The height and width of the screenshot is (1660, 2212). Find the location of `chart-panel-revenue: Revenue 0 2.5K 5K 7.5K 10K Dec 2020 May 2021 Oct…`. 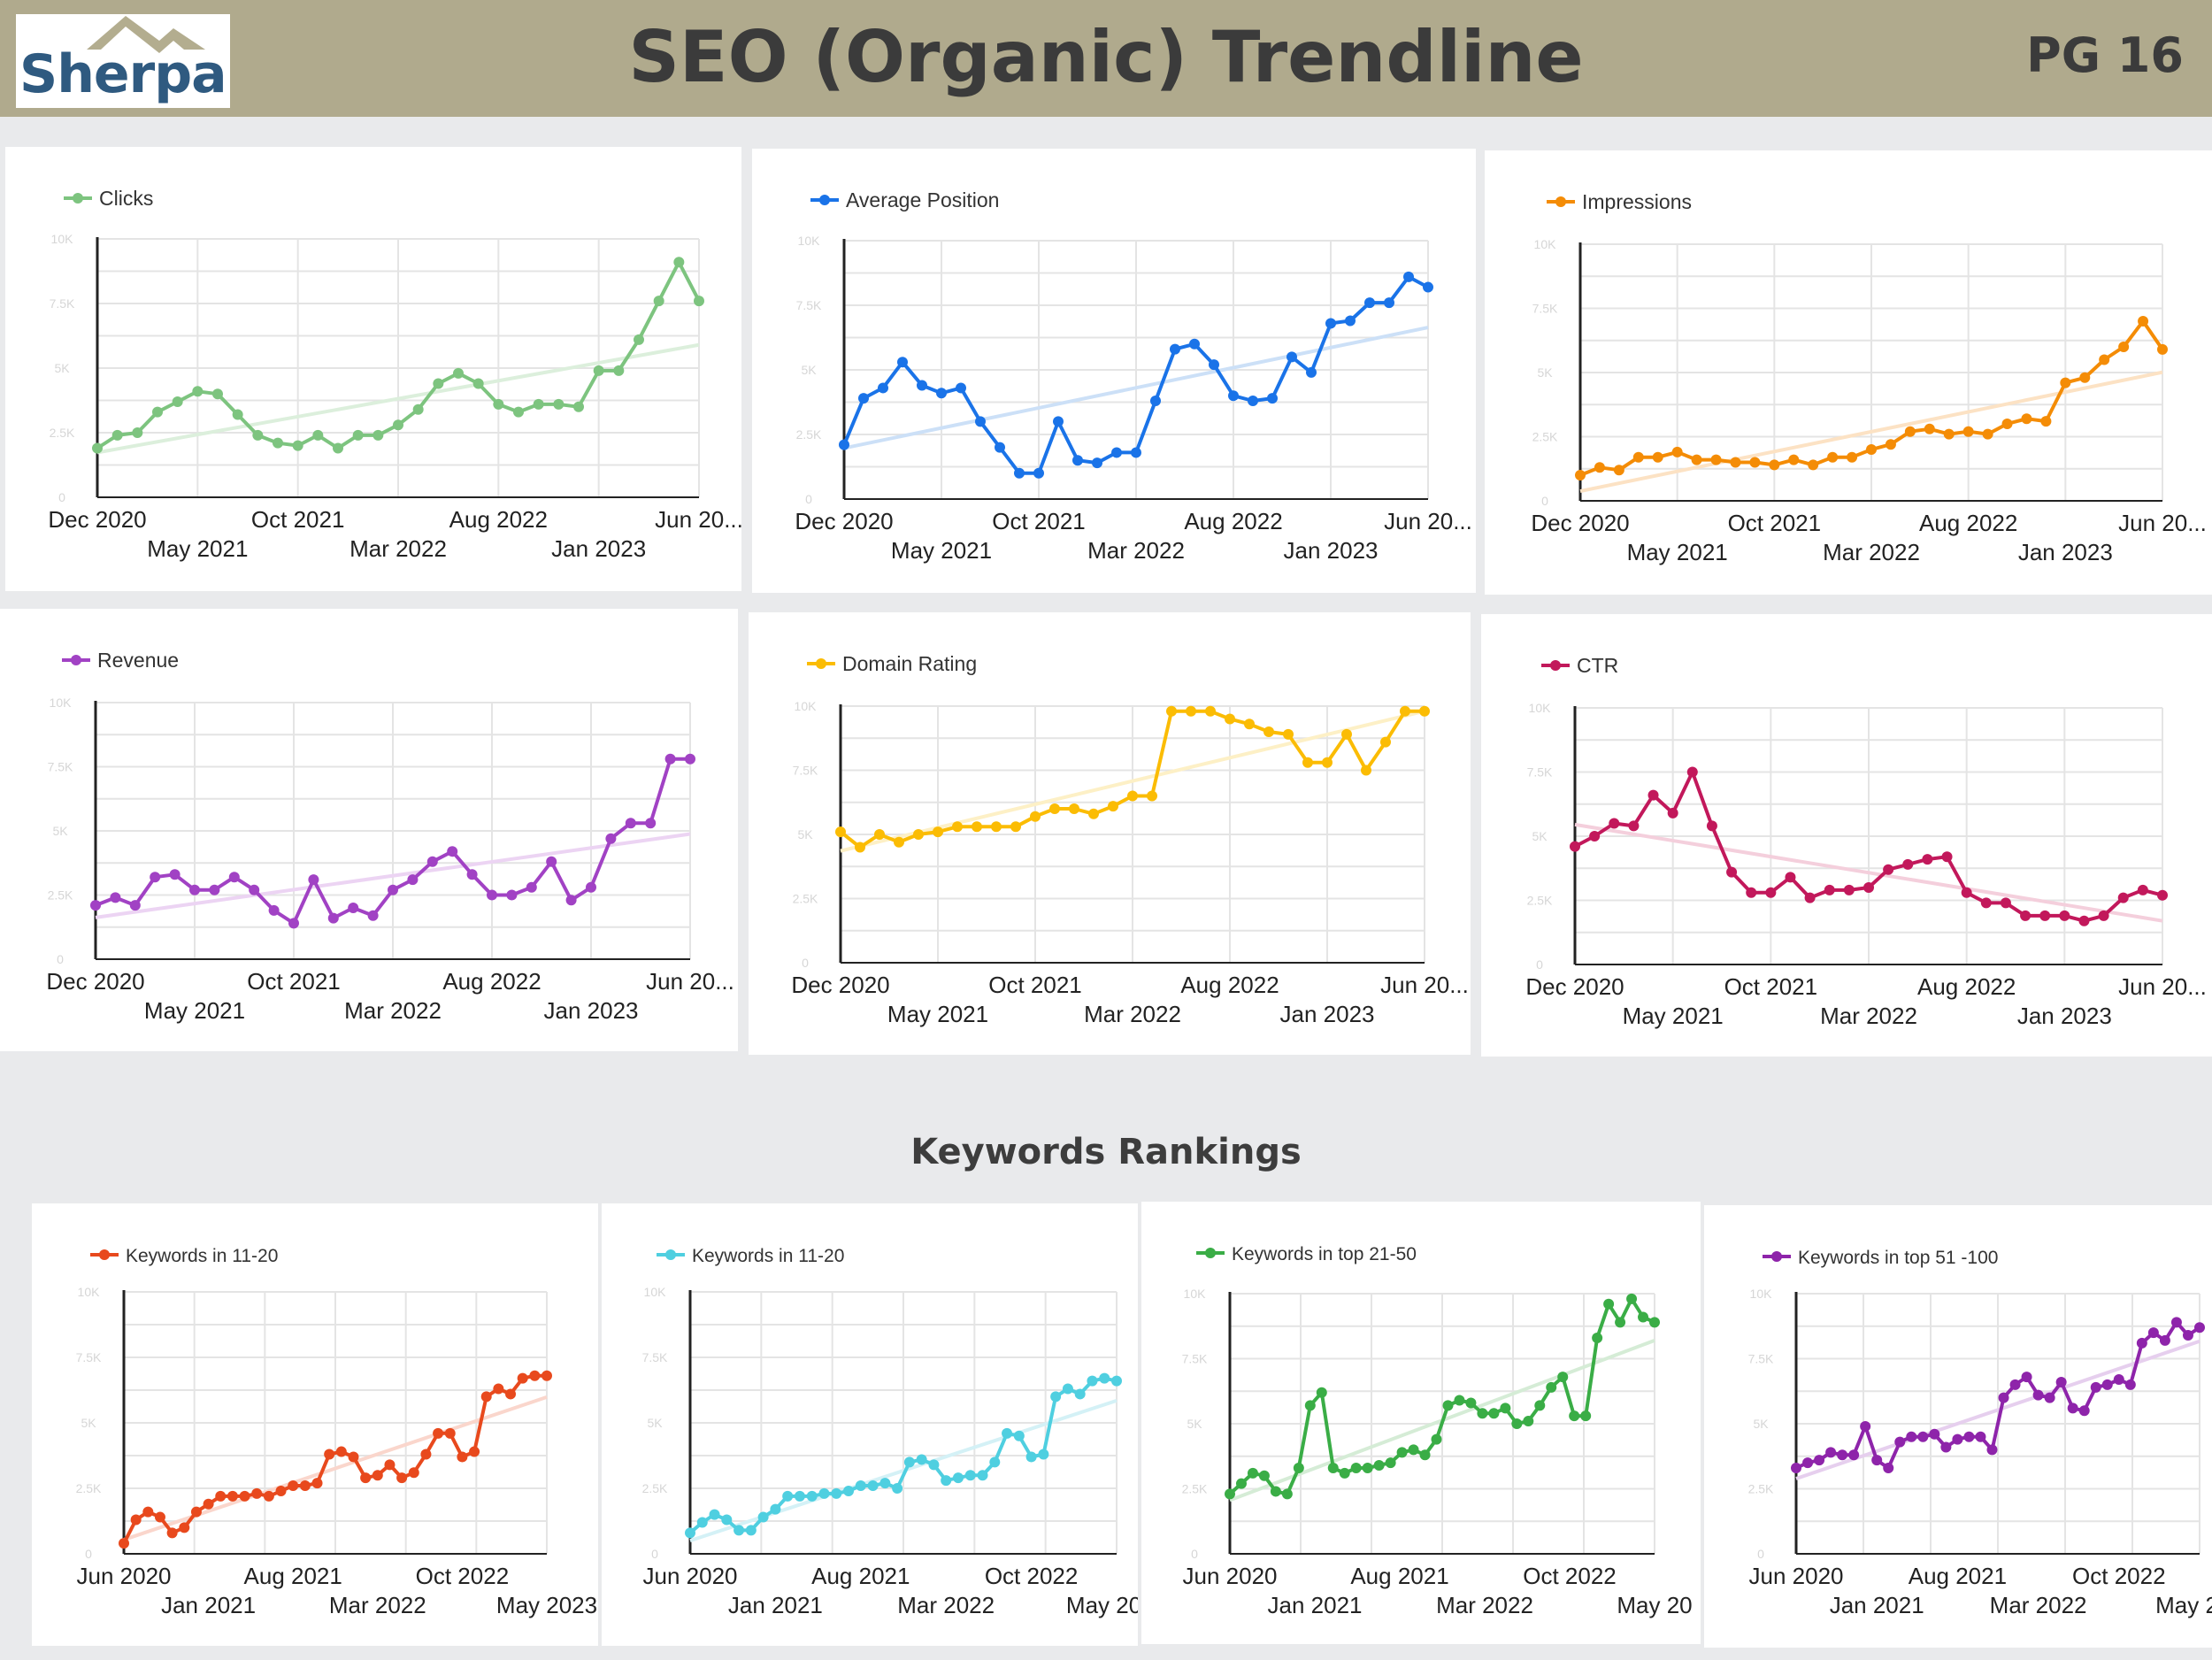

chart-panel-revenue: Revenue 0 2.5K 5K 7.5K 10K Dec 2020 May 2021 Oct… is located at coordinates (369, 830).